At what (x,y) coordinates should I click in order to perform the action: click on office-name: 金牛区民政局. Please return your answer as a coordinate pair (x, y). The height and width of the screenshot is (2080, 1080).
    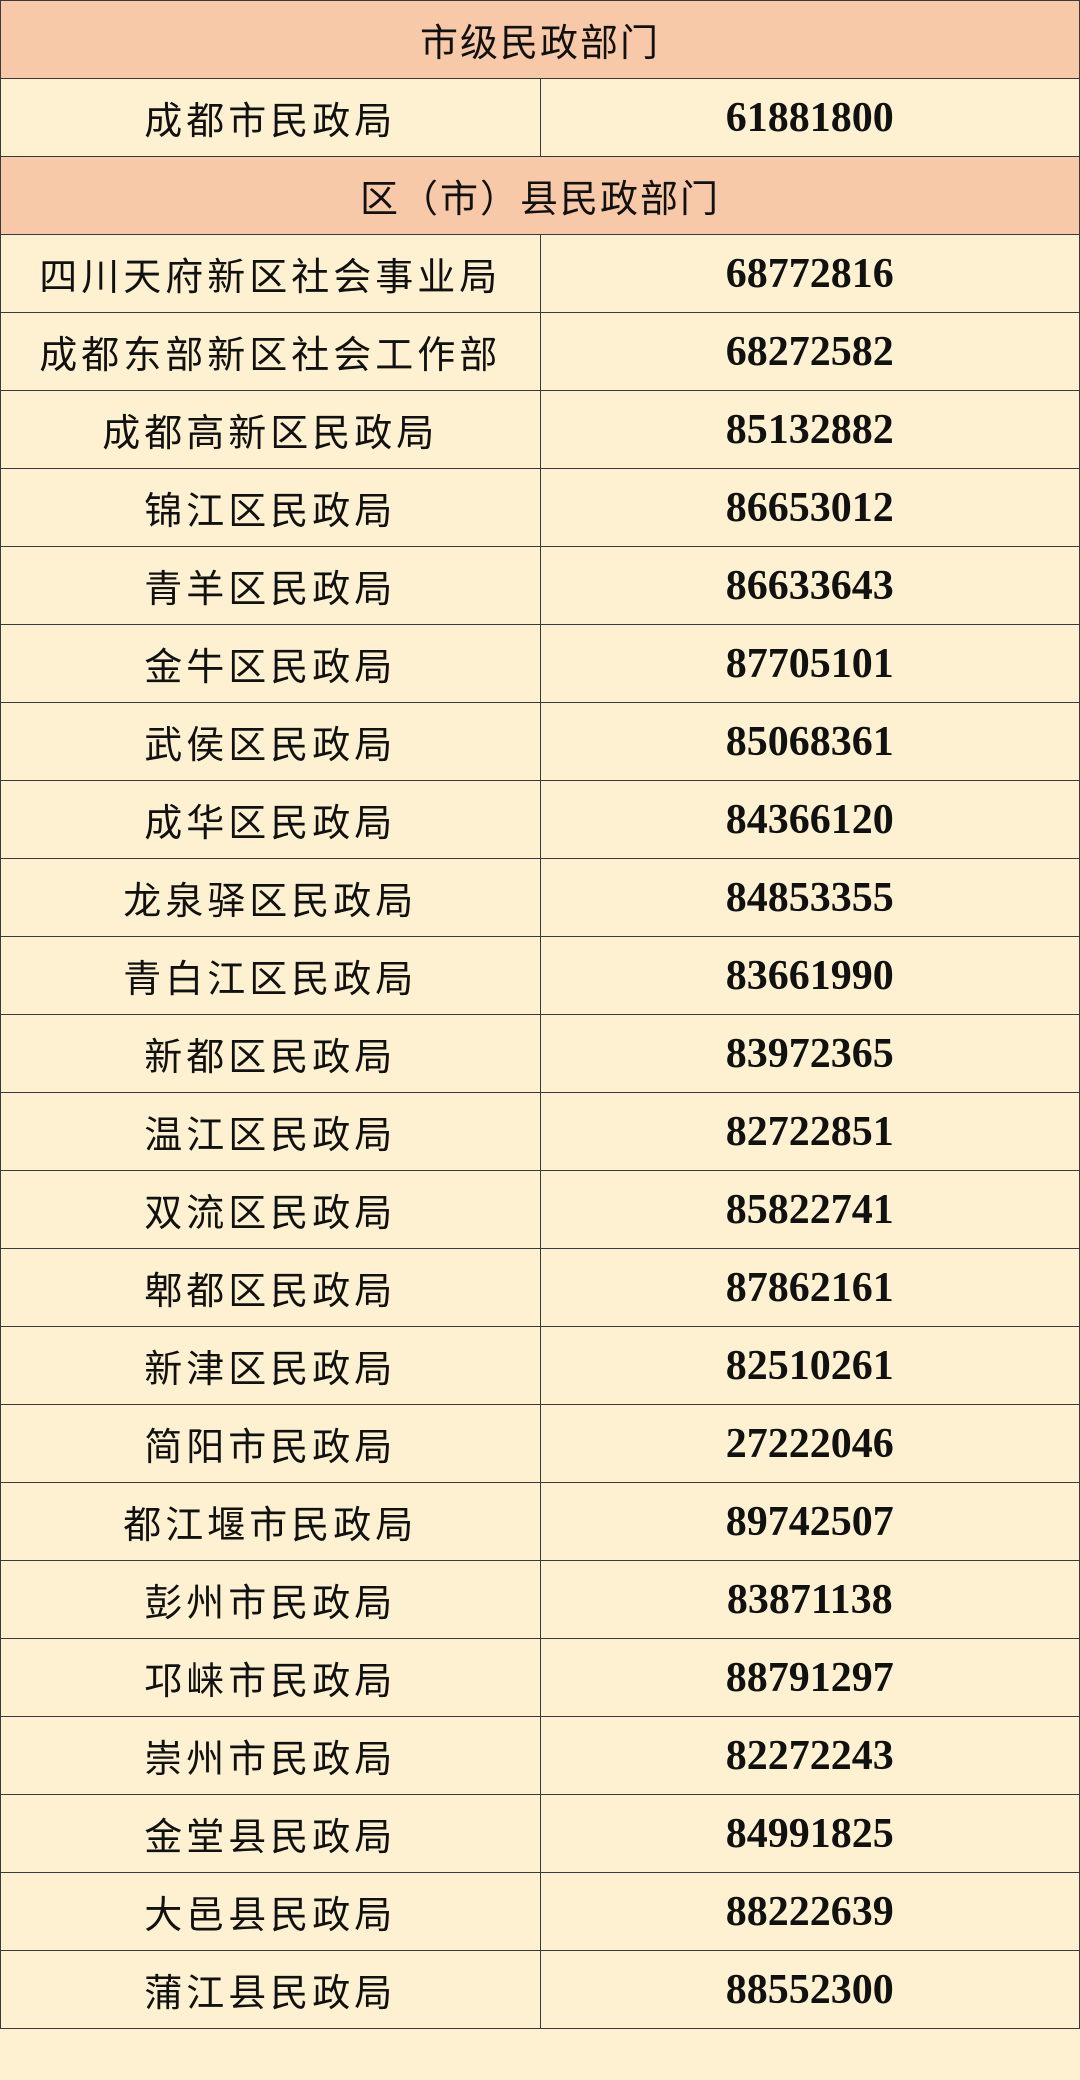
    Looking at the image, I should click on (270, 663).